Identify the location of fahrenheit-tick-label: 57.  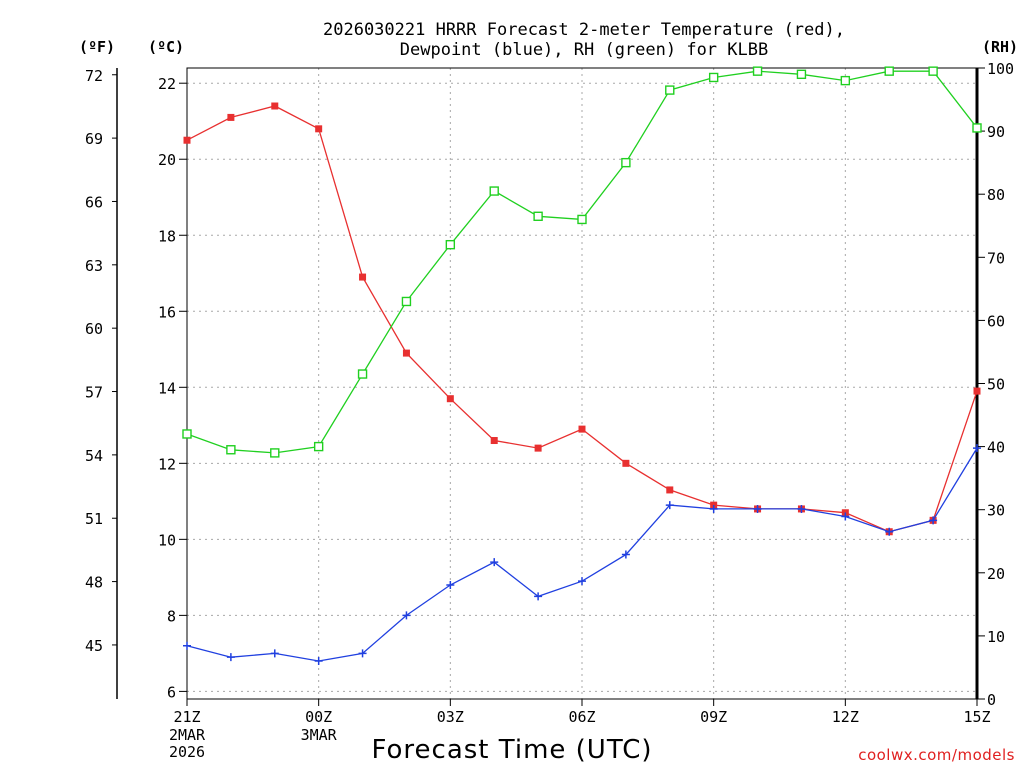
(94, 393).